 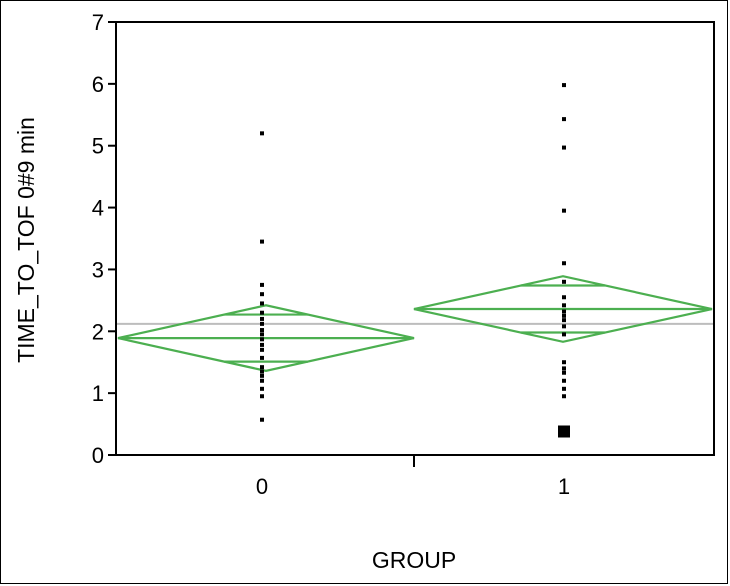 I want to click on x-axis-title: GROUP, so click(x=414, y=560).